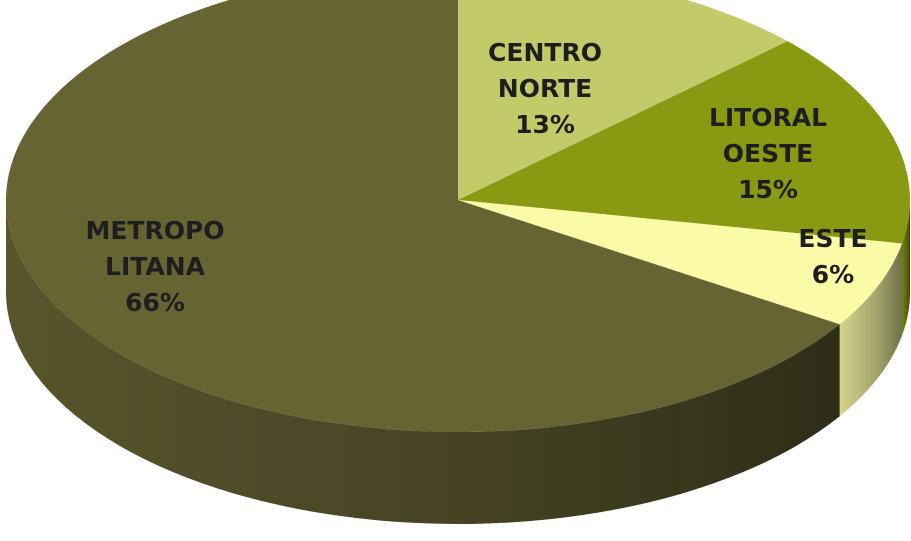  I want to click on slice-value-label: 15%, so click(768, 189).